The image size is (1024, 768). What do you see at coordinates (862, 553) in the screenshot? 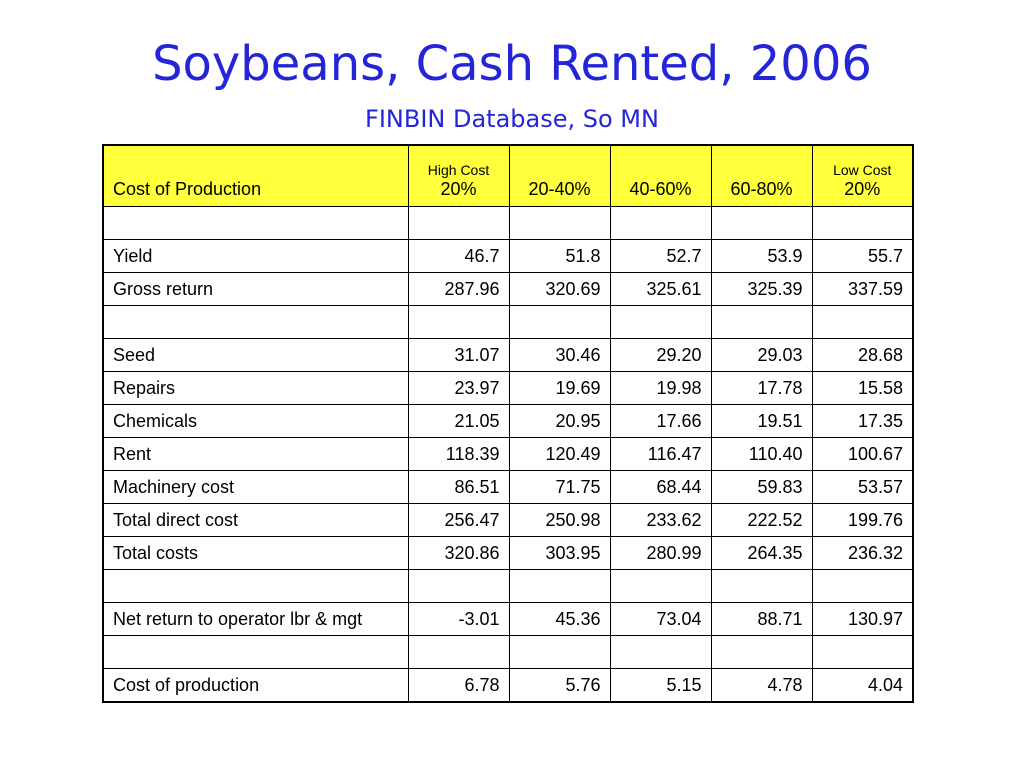
I see `row-value: 236.32` at bounding box center [862, 553].